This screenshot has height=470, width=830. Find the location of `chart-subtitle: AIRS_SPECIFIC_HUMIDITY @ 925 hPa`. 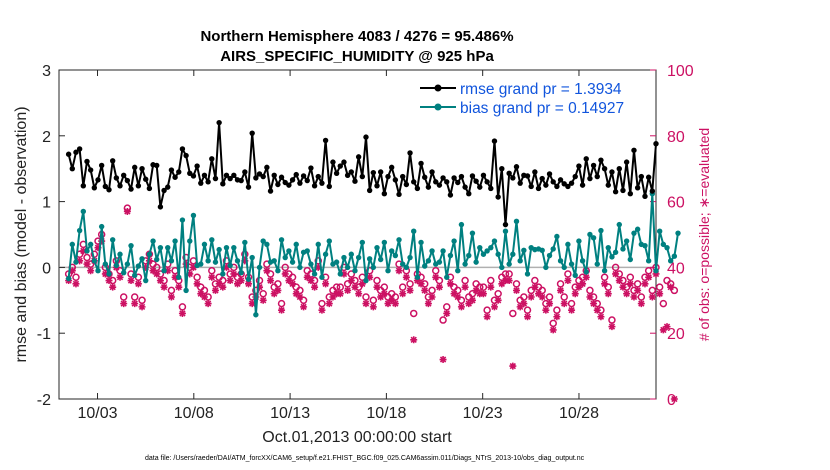

chart-subtitle: AIRS_SPECIFIC_HUMIDITY @ 925 hPa is located at coordinates (357, 56).